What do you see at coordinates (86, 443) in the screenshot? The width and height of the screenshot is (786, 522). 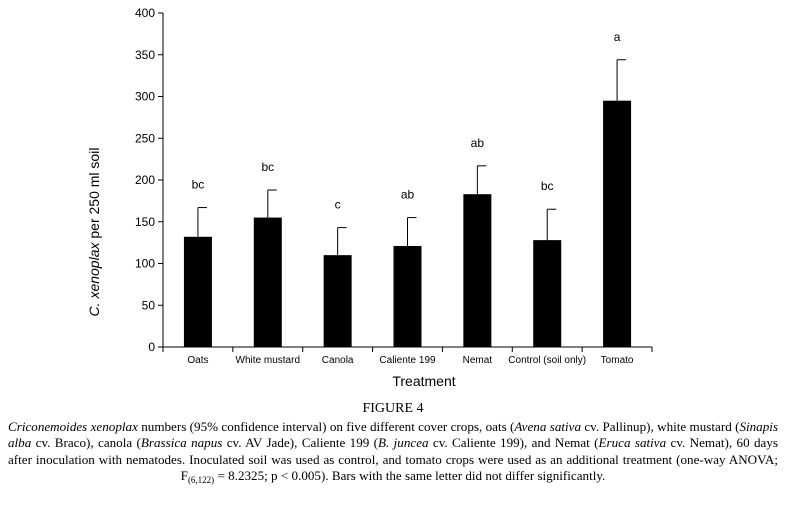 I see `caption-segment: cv. Braco), canola (` at bounding box center [86, 443].